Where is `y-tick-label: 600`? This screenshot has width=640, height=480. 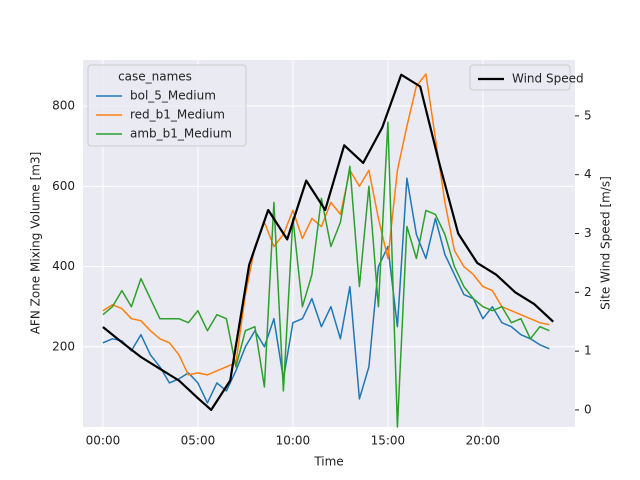
y-tick-label: 600 is located at coordinates (63, 186).